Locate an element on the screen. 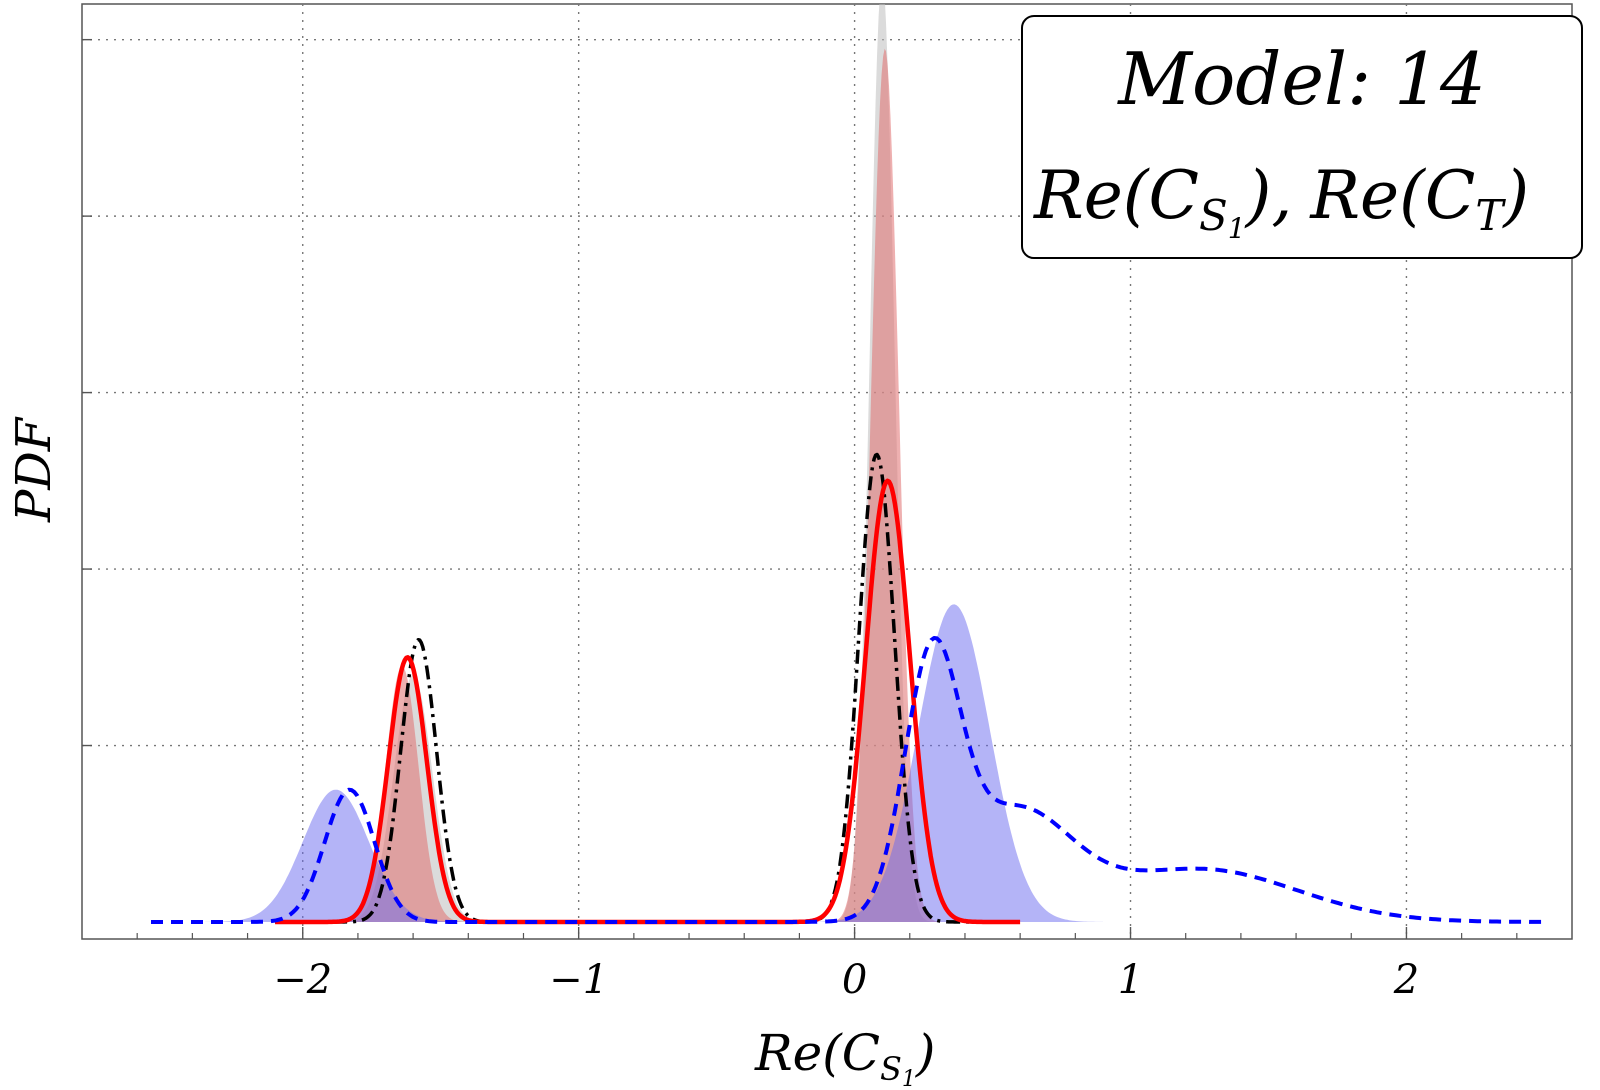  x-axis-label: Re(CS1) is located at coordinates (844, 1057).